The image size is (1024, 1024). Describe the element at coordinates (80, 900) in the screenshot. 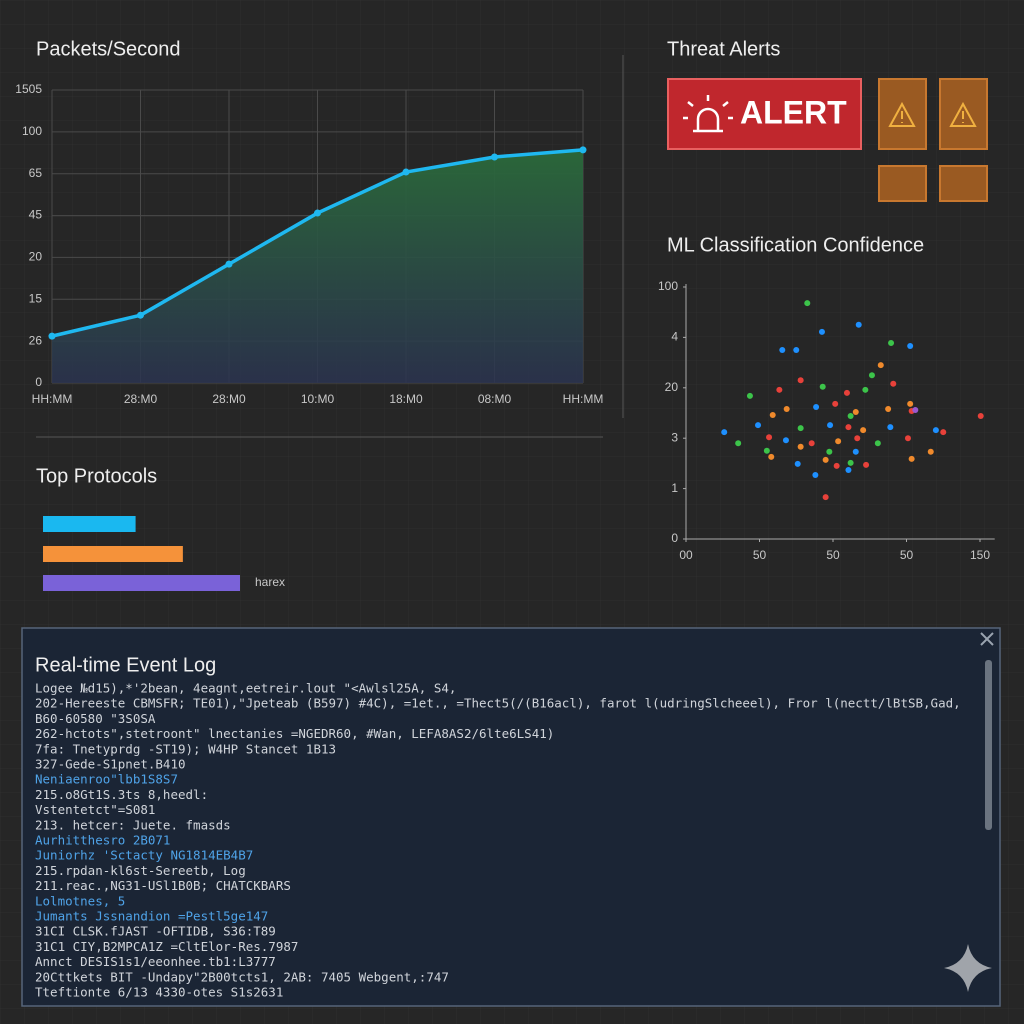

I see `log-line: Lolmotnes, 5` at that location.